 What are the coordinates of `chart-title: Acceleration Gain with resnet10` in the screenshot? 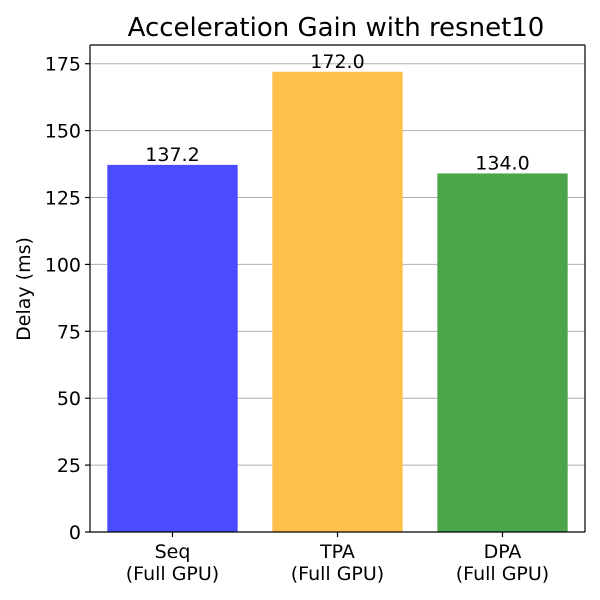 It's located at (336, 28).